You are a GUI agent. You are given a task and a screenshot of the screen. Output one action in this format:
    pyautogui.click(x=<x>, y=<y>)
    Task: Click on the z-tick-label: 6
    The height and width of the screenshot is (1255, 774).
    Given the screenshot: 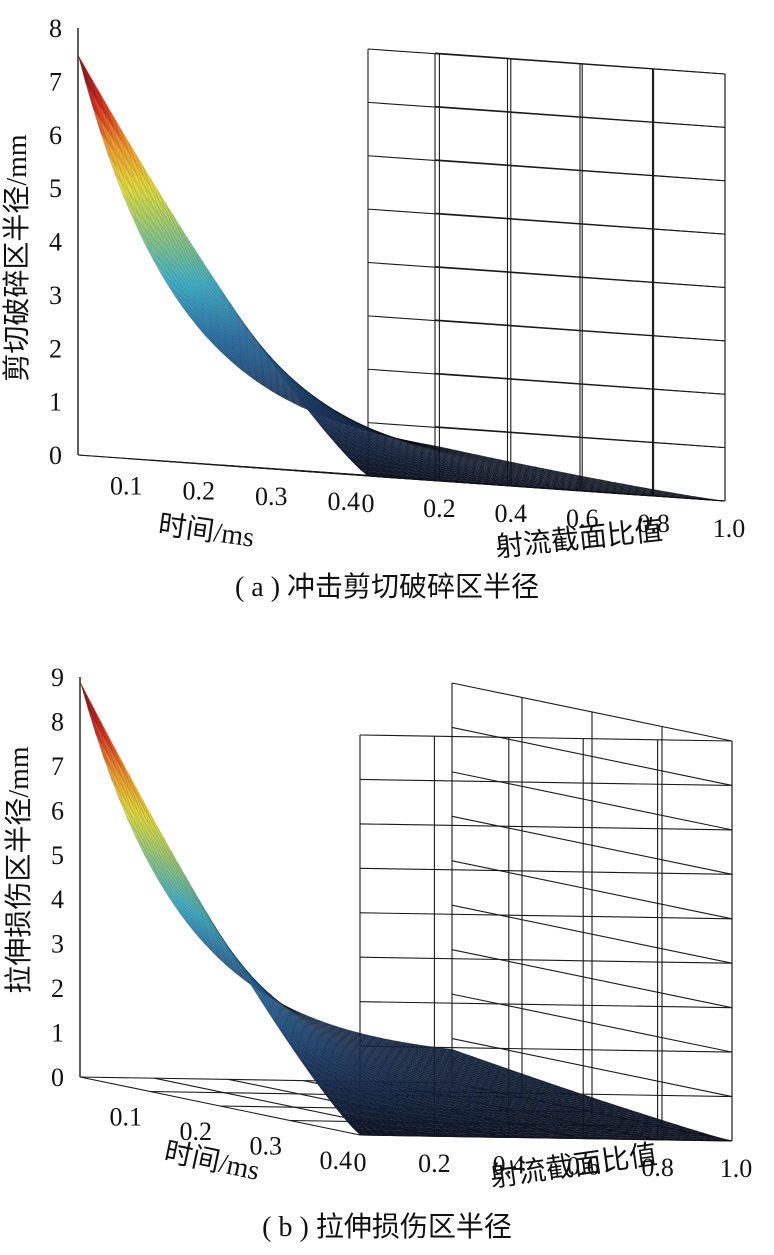 What is the action you would take?
    pyautogui.click(x=57, y=810)
    